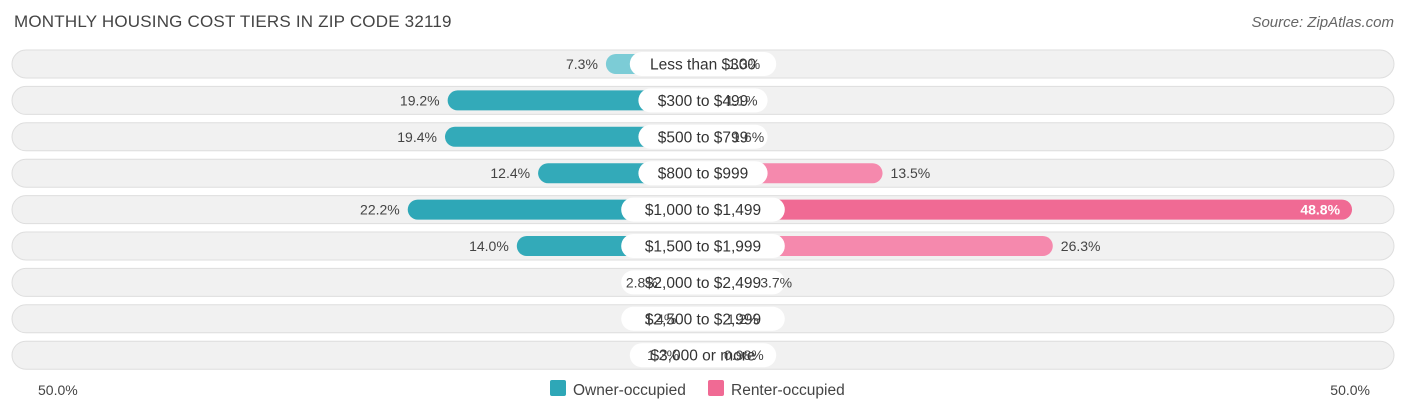 This screenshot has height=414, width=1406. What do you see at coordinates (716, 388) in the screenshot?
I see `legend-swatch-renter` at bounding box center [716, 388].